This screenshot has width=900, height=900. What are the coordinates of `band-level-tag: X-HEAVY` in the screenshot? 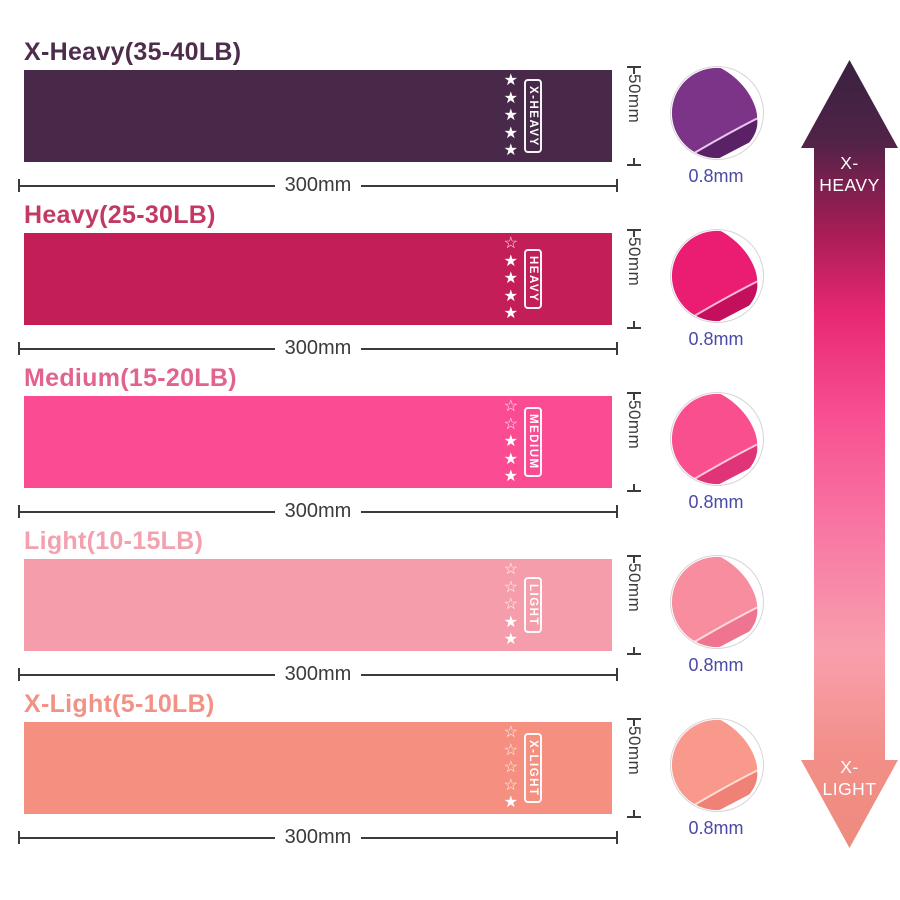 It's located at (533, 116).